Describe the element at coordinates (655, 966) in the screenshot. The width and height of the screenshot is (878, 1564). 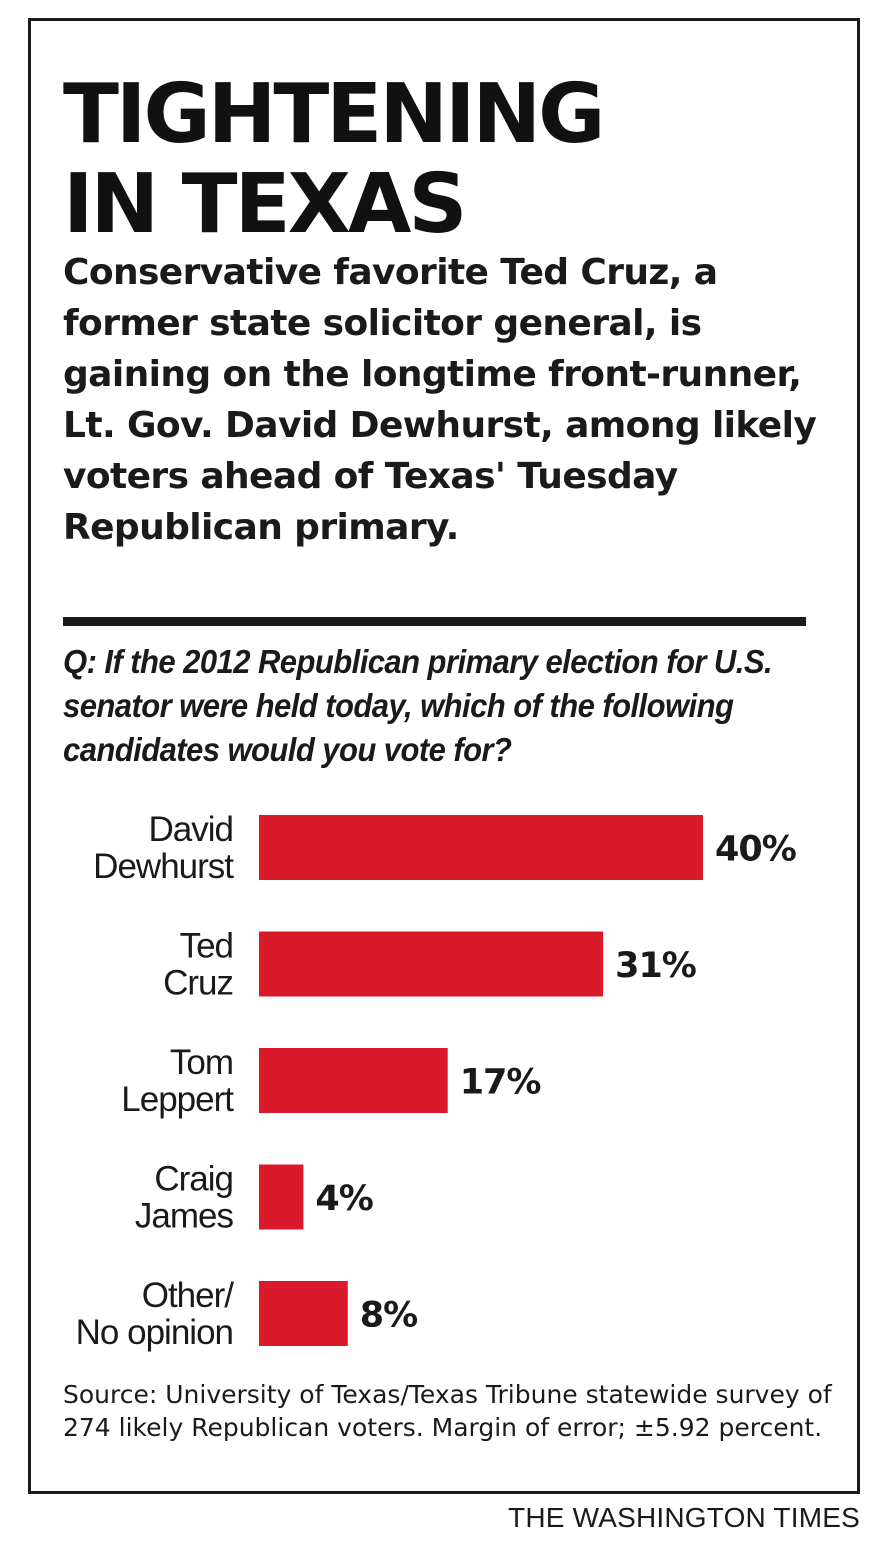
I see `value-label: 31%` at that location.